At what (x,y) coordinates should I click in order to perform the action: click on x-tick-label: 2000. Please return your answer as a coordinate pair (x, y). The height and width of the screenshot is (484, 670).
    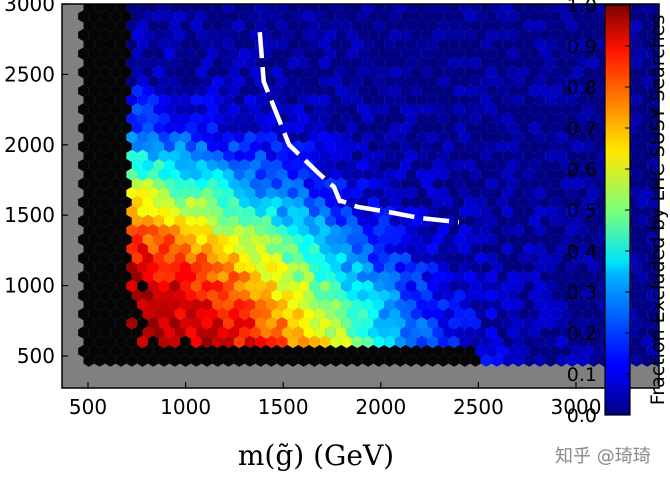
    Looking at the image, I should click on (380, 407).